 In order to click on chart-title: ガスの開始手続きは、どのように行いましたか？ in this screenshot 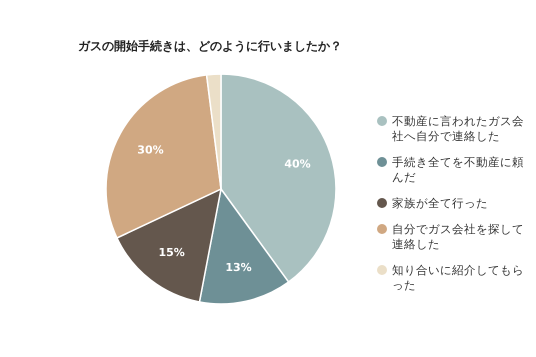, I will do `click(210, 46)`.